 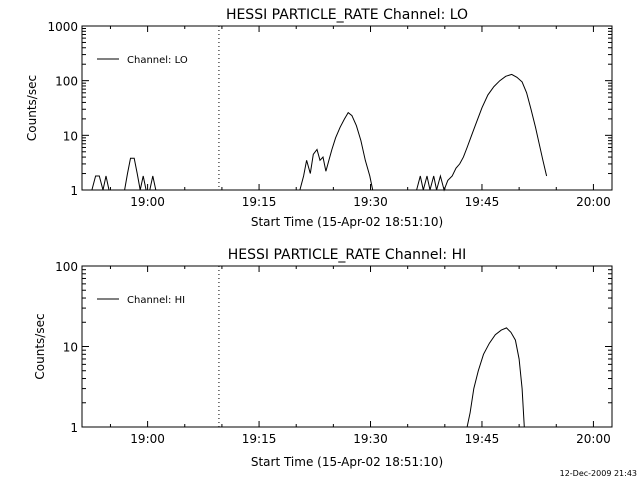 I want to click on chart-title: HESSI PARTICLE_RATE Channel: HI, so click(x=347, y=255).